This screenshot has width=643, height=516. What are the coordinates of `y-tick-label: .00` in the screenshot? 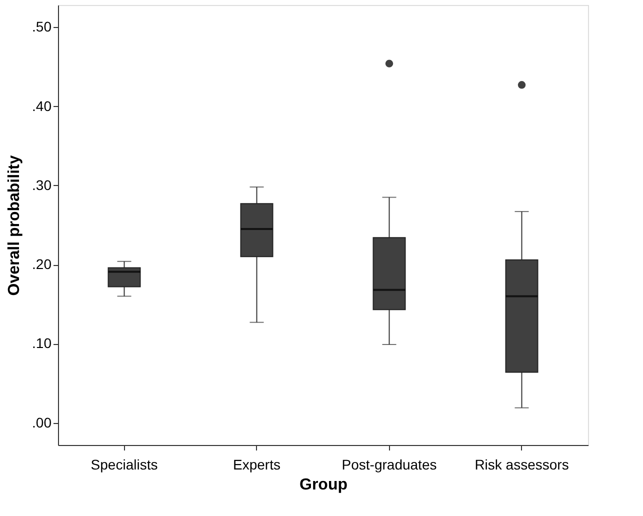 It's located at (42, 422).